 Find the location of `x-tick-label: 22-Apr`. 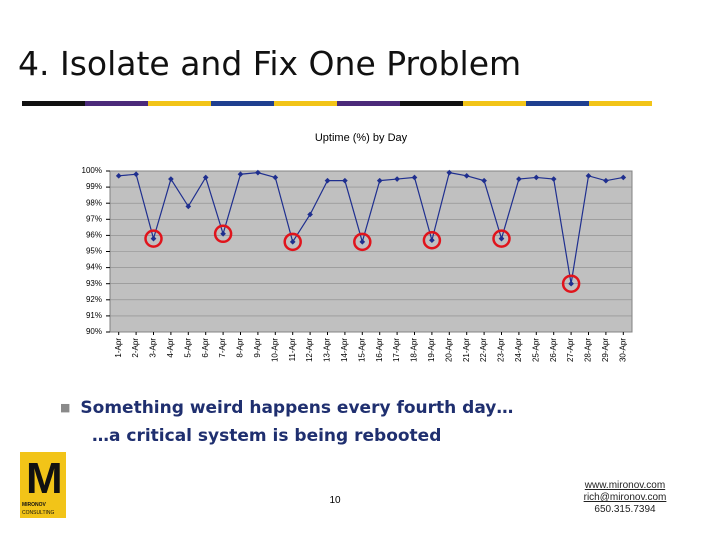

x-tick-label: 22-Apr is located at coordinates (483, 350).